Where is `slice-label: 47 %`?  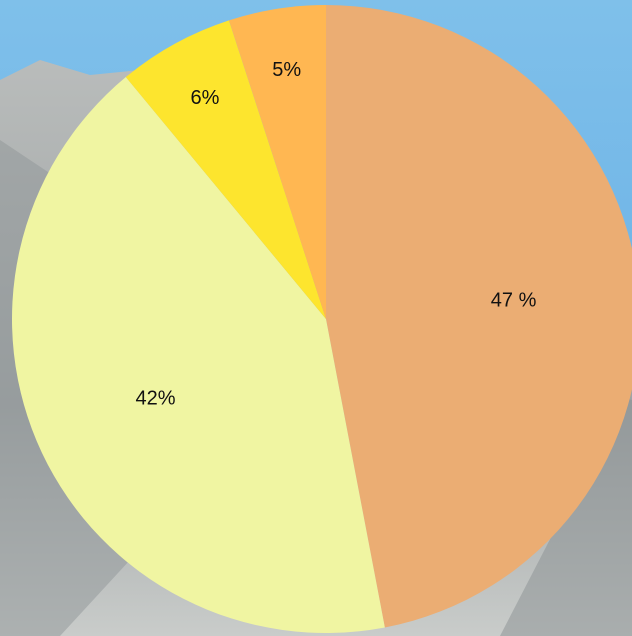
slice-label: 47 % is located at coordinates (514, 301).